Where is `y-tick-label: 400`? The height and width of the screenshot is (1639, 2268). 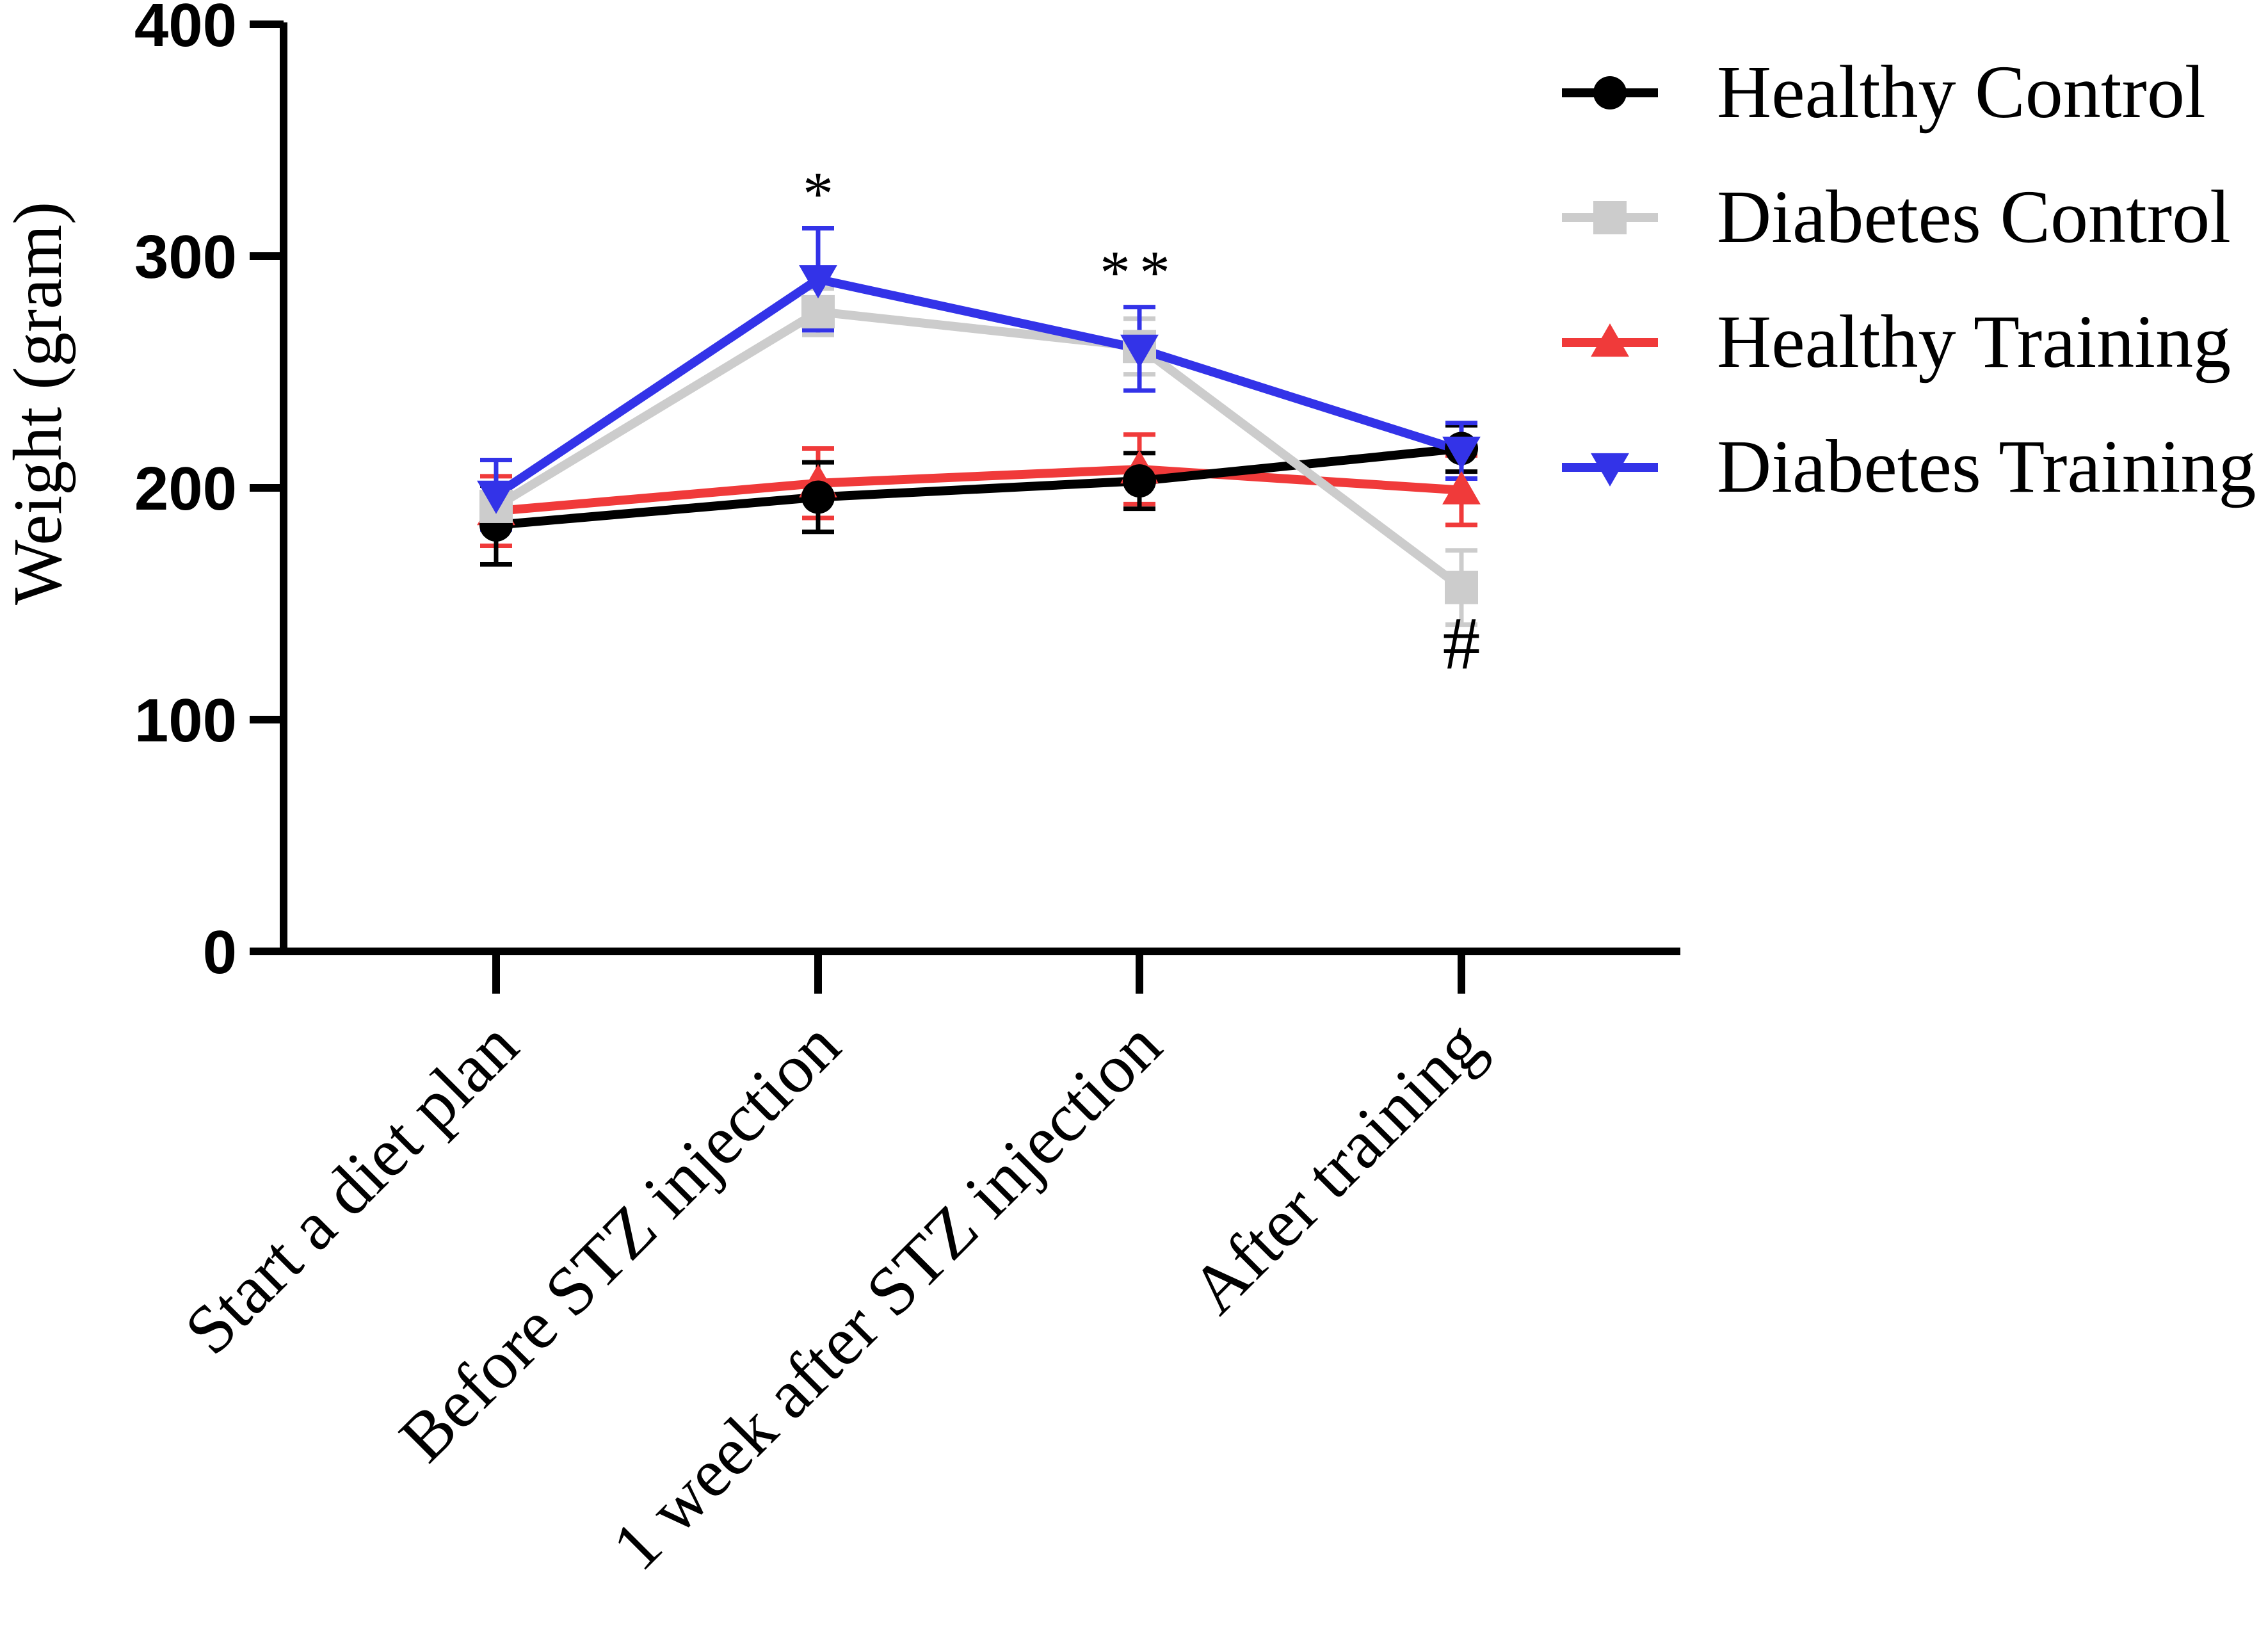
y-tick-label: 400 is located at coordinates (185, 30).